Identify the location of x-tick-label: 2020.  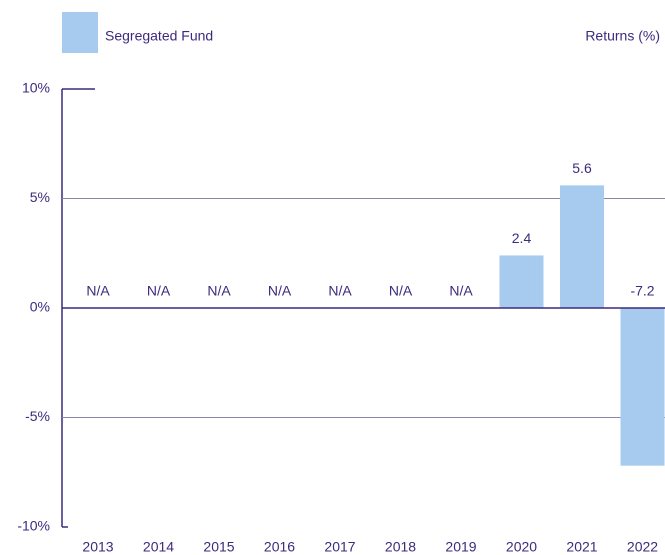
(521, 547).